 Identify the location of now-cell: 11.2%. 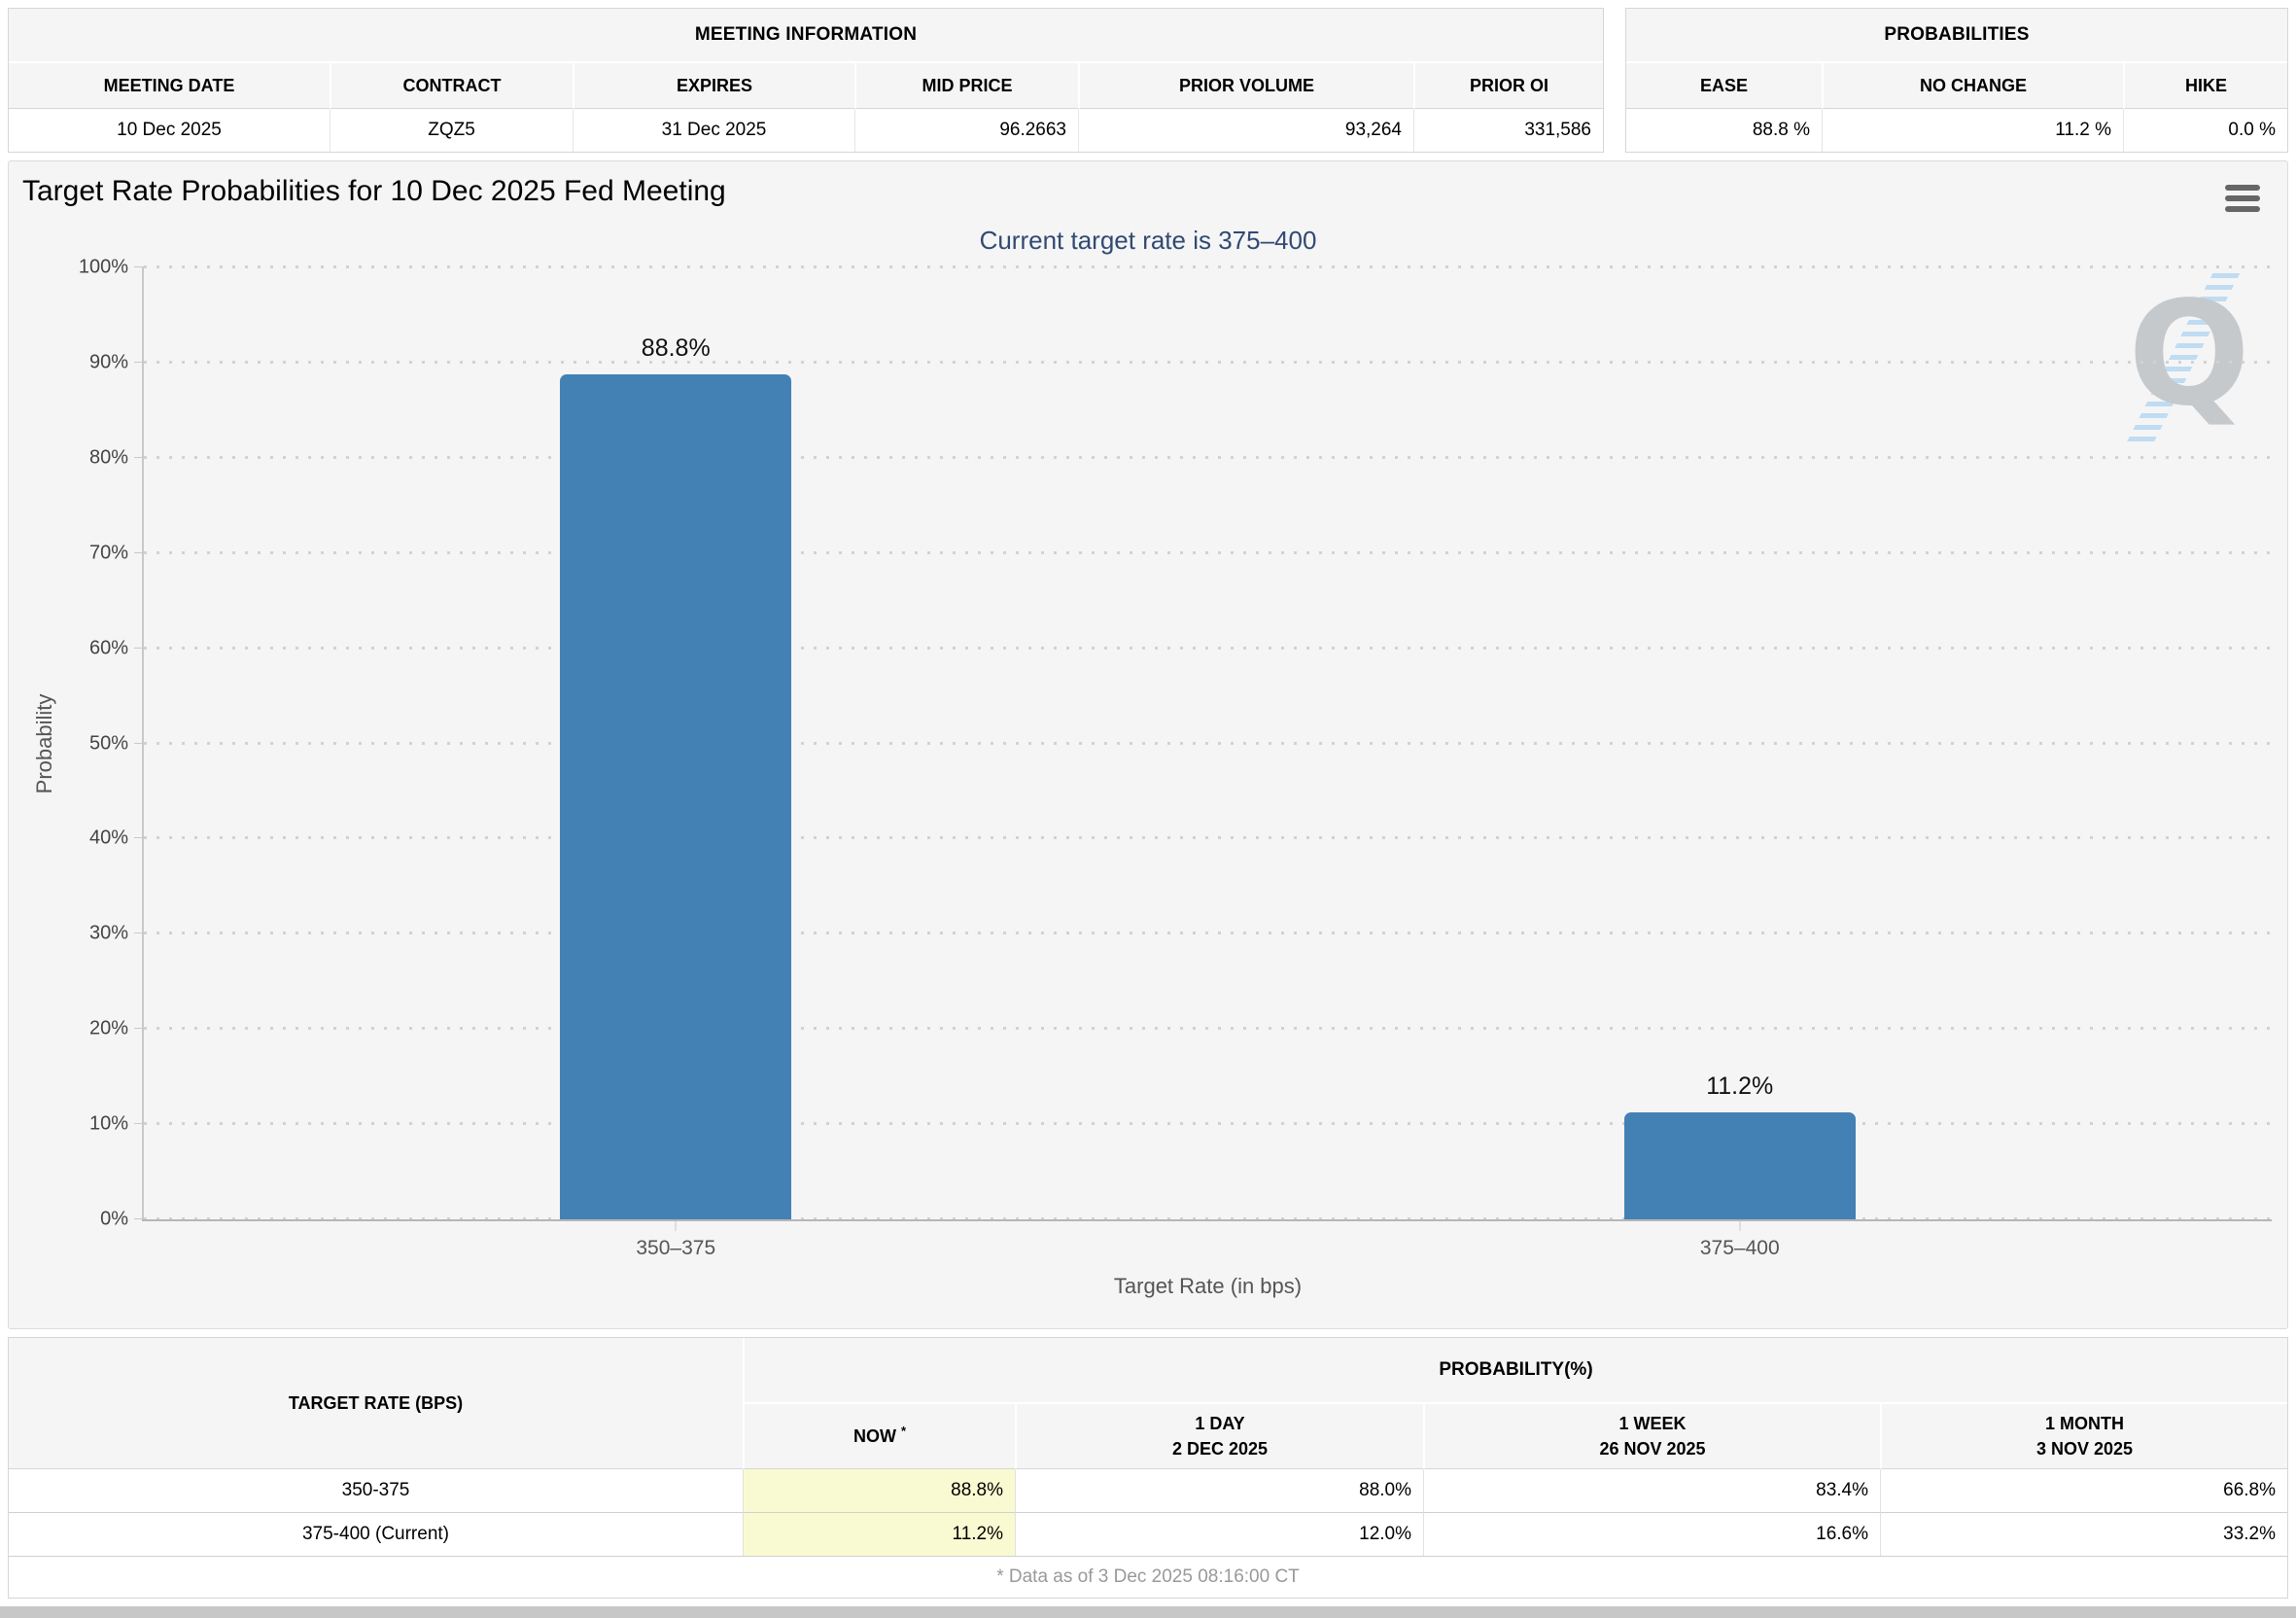
(879, 1534).